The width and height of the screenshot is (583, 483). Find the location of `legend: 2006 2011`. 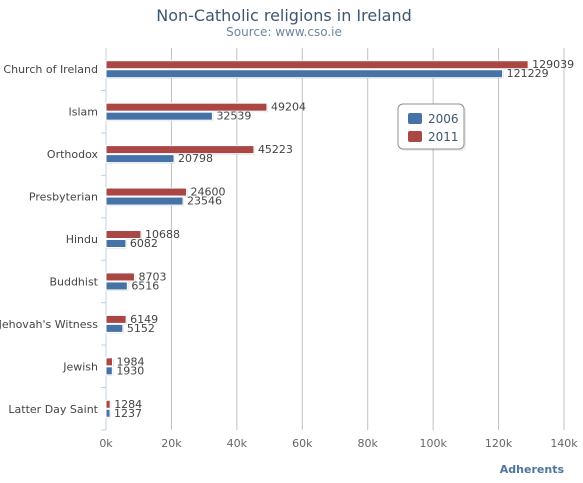

legend: 2006 2011 is located at coordinates (431, 127).